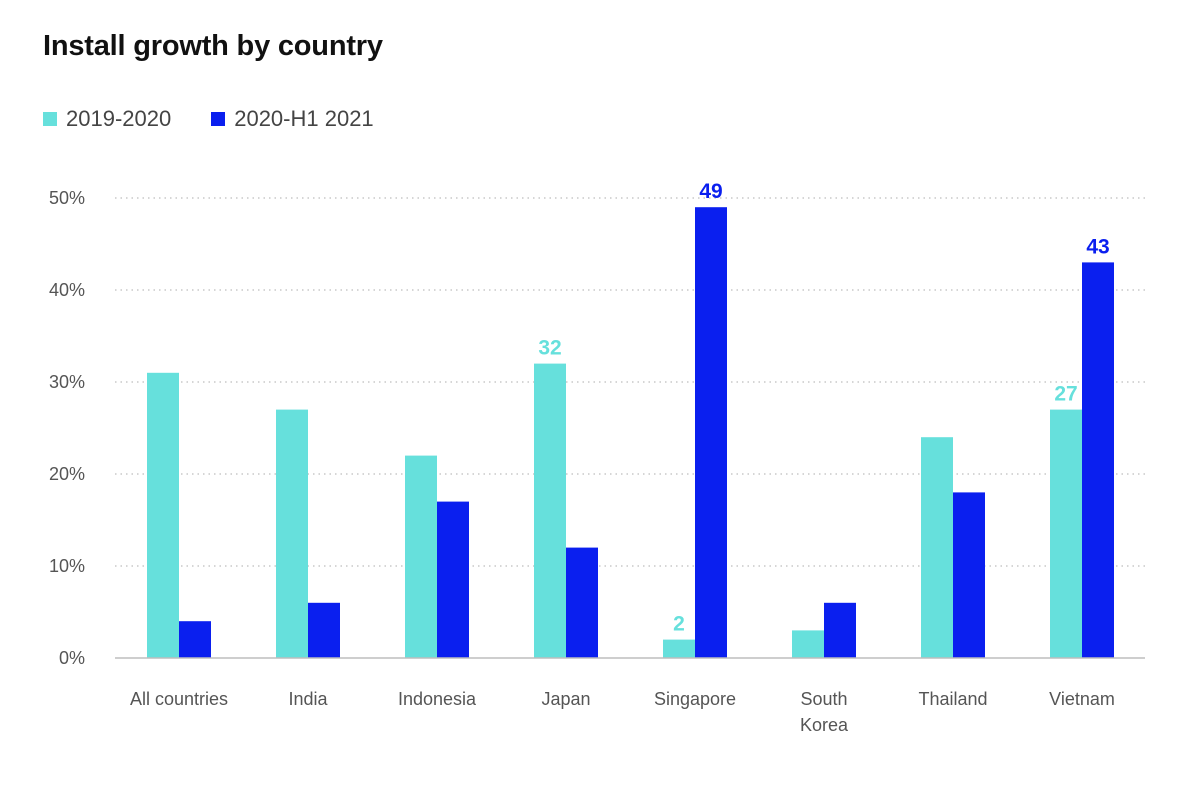  I want to click on data-label: 27, so click(1065, 394).